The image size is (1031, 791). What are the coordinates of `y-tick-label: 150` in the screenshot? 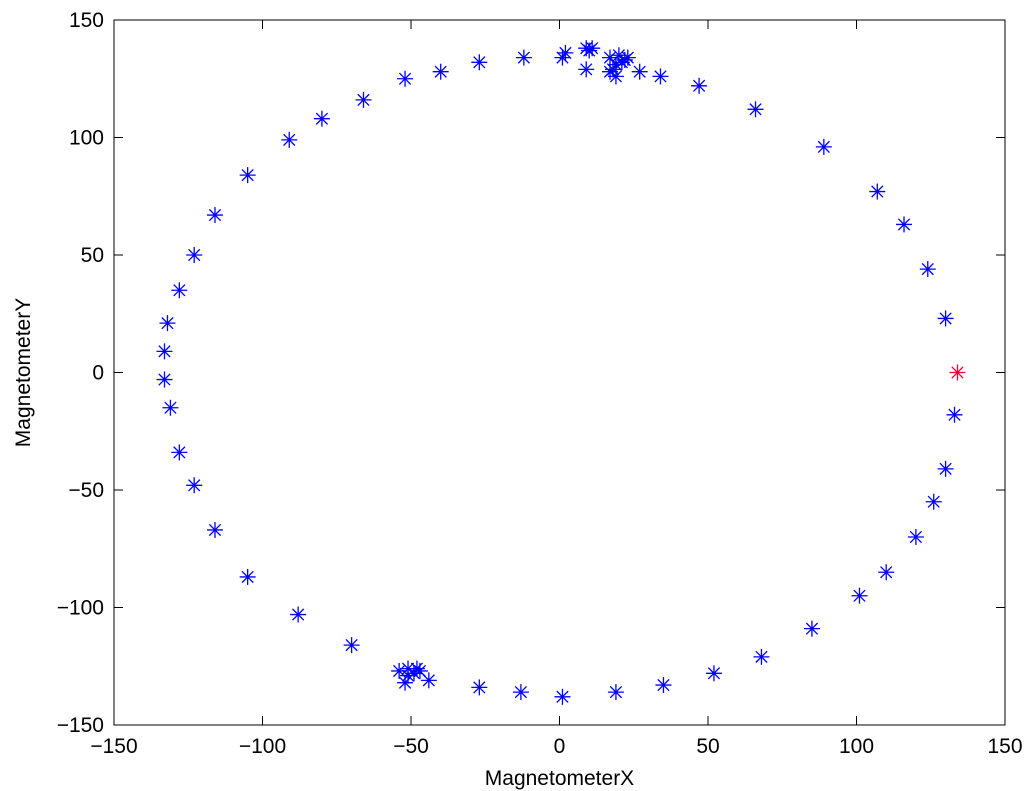 It's located at (86, 20).